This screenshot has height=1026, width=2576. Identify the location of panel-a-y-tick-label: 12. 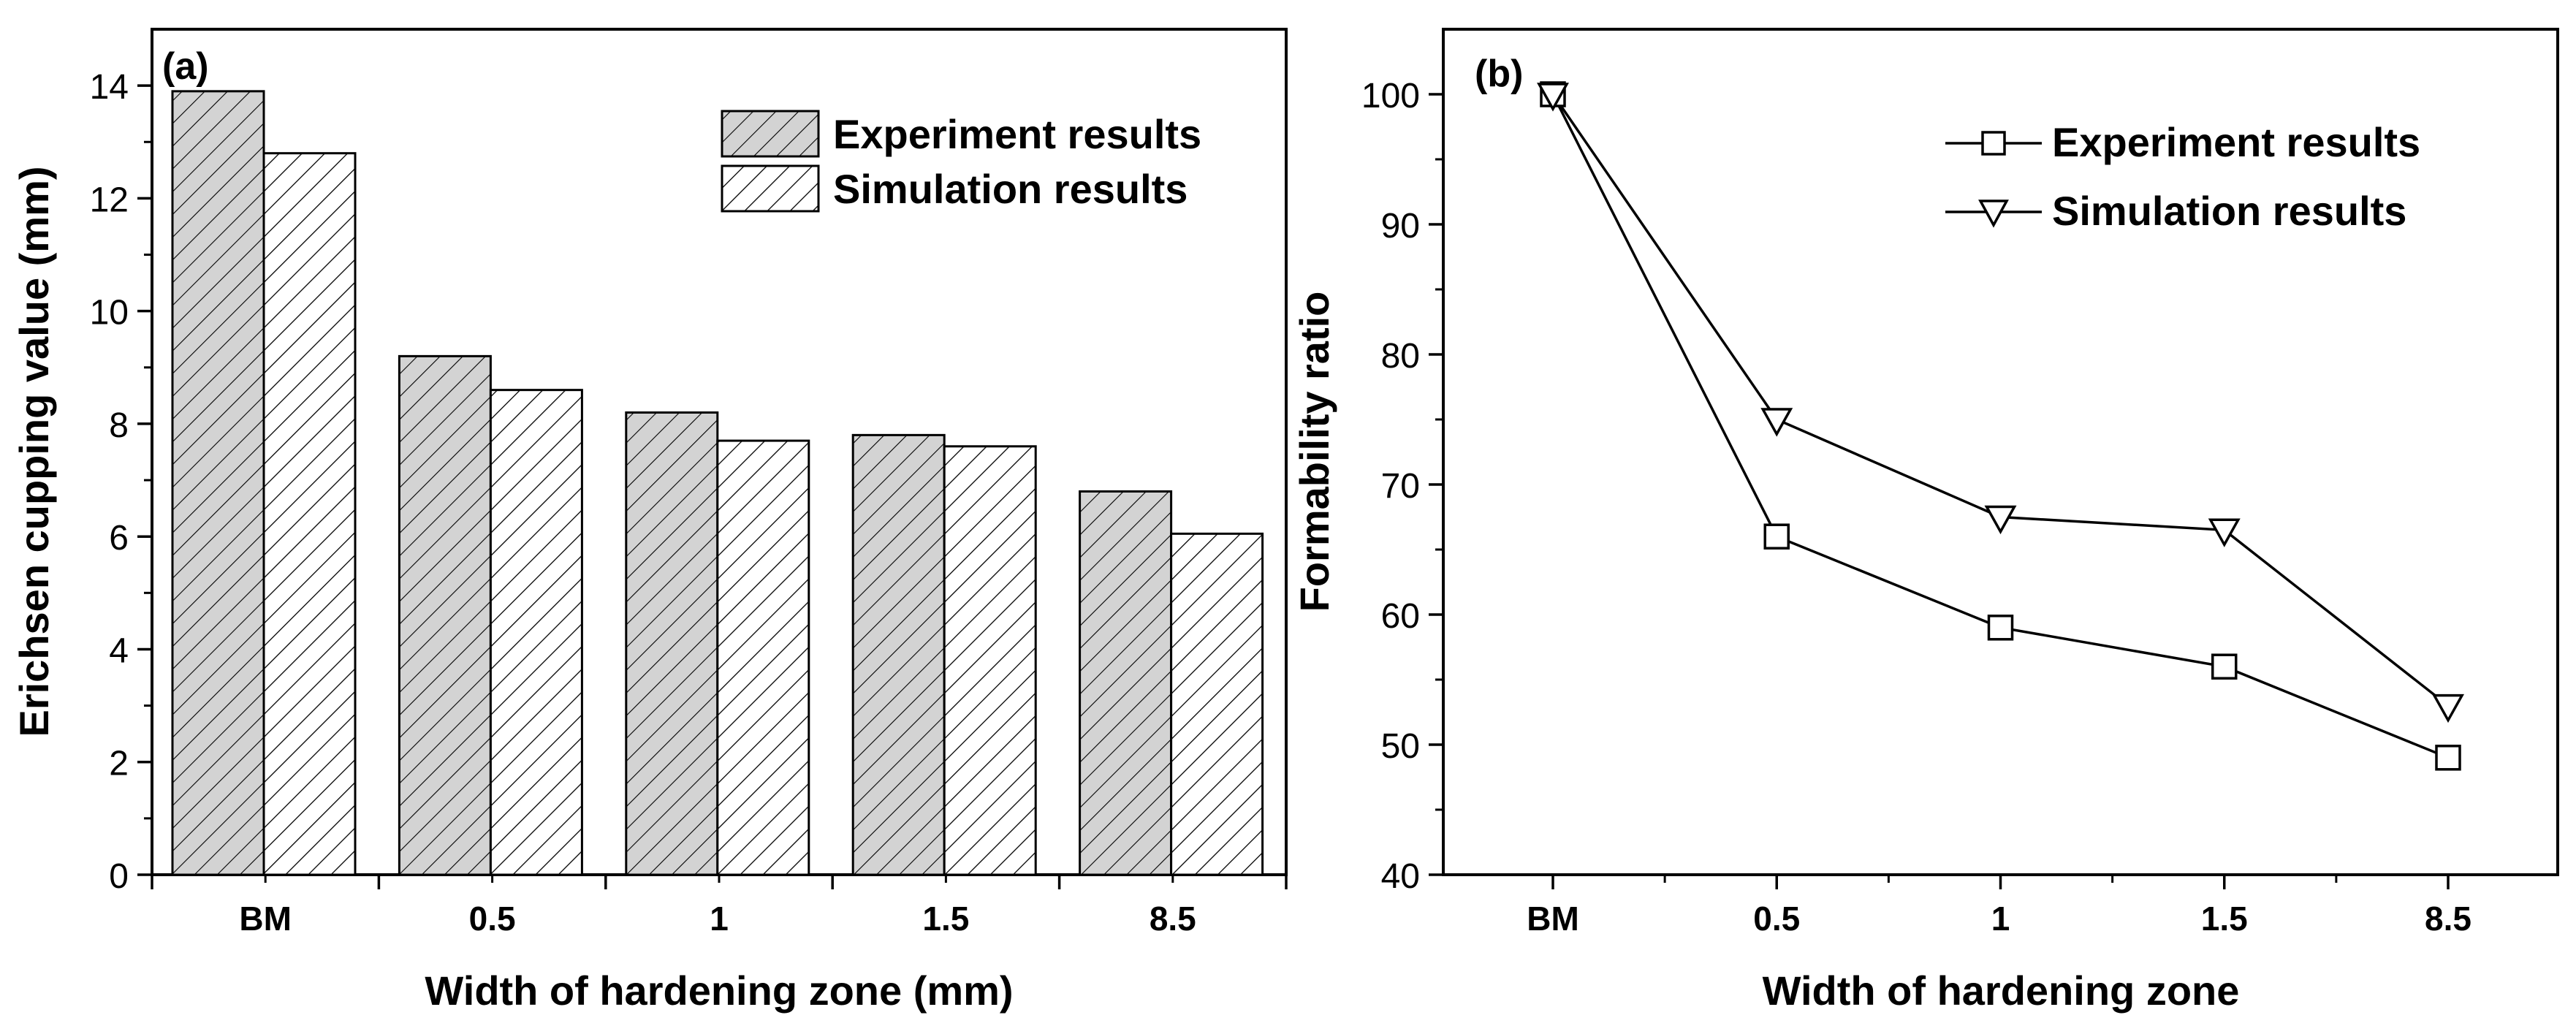
(109, 199).